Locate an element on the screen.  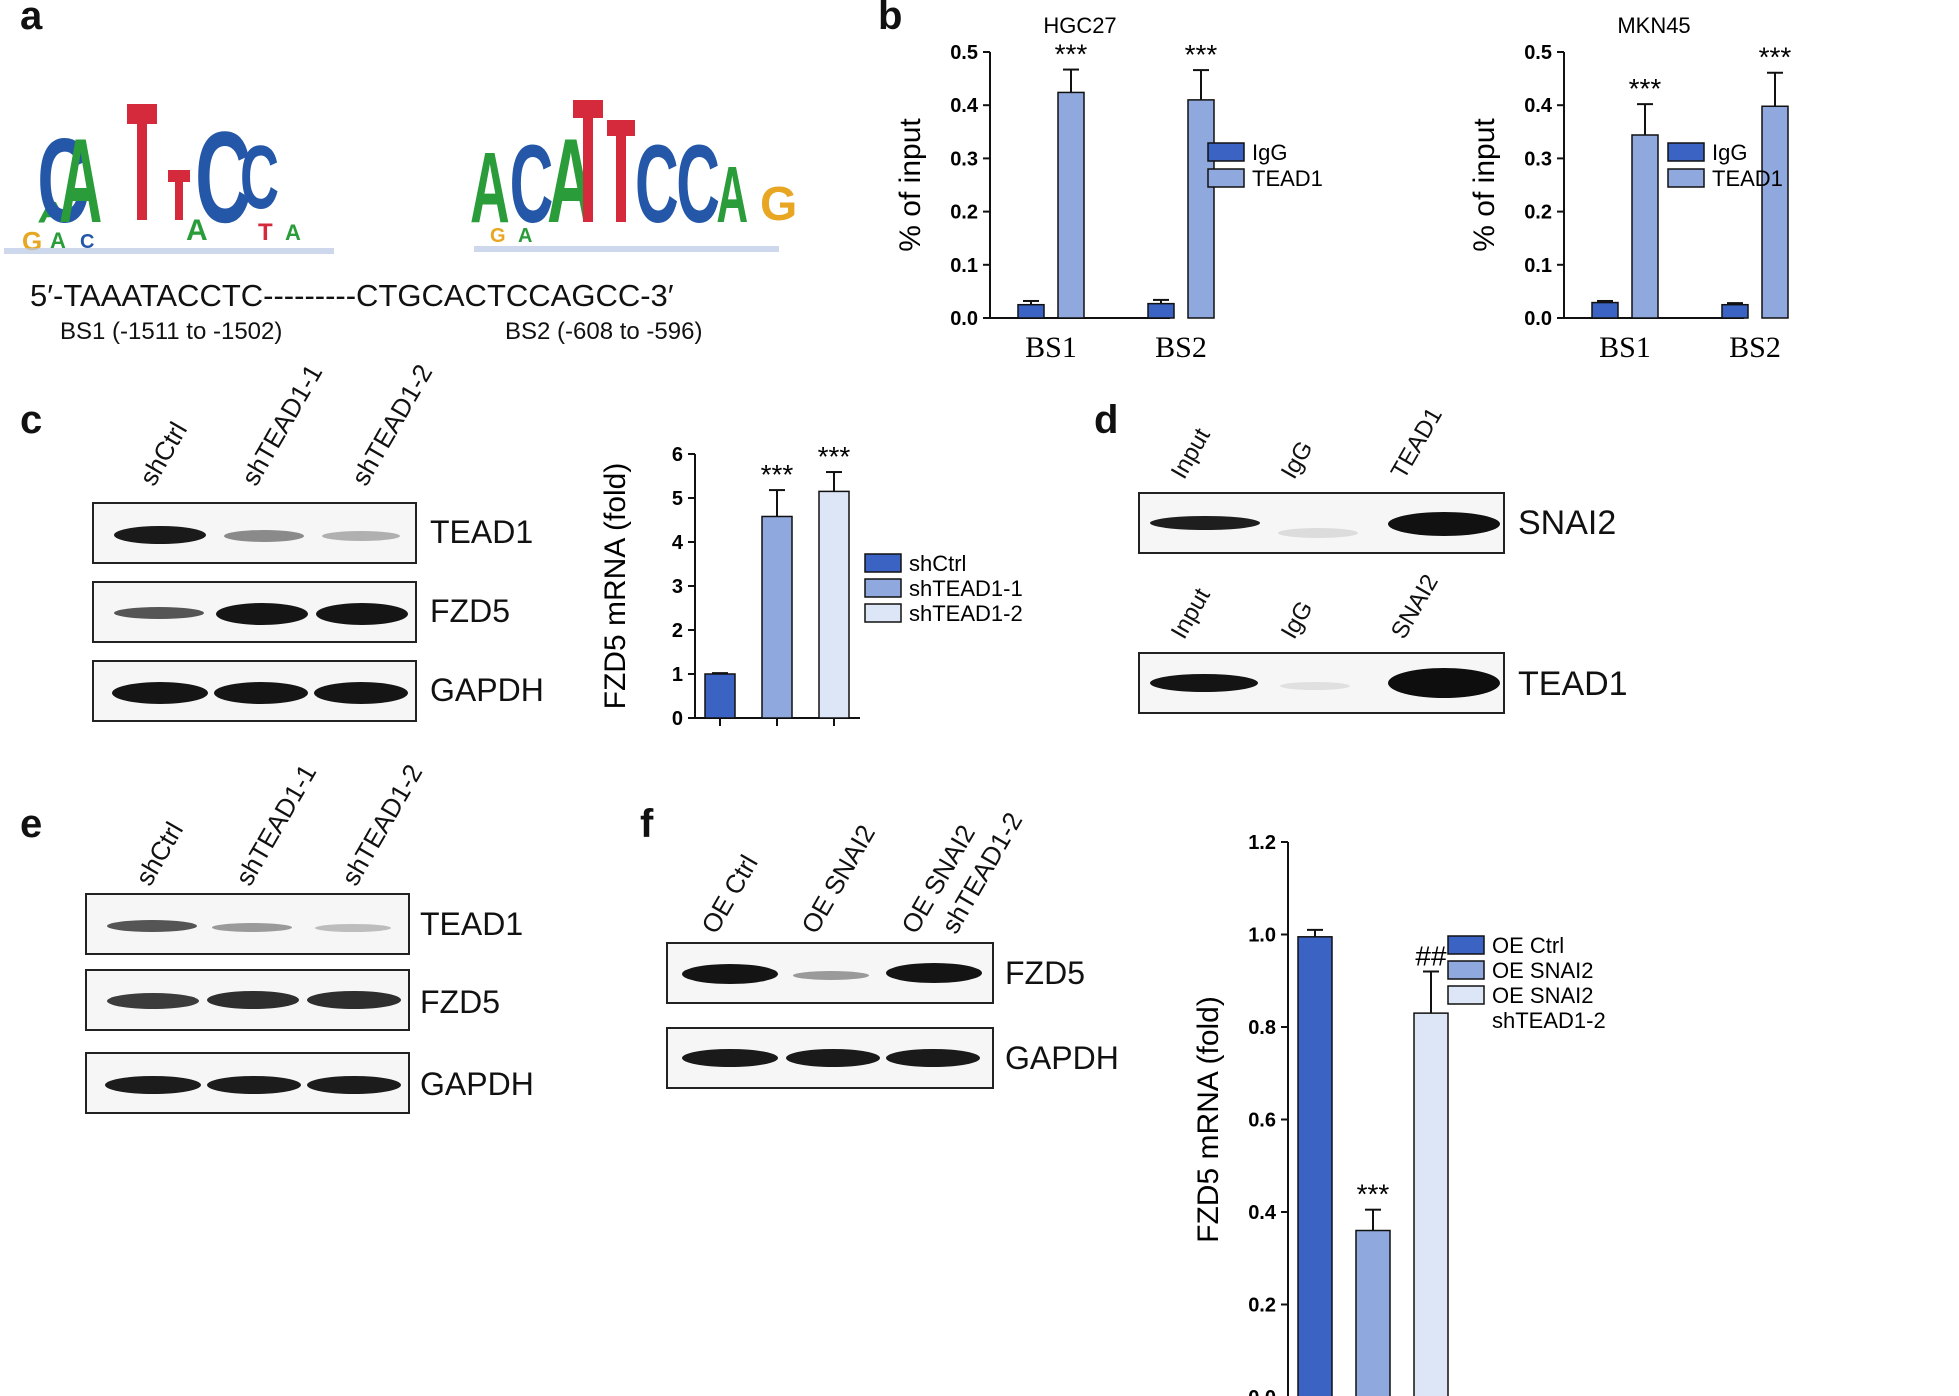
panel-b-letter: b is located at coordinates (890, 19).